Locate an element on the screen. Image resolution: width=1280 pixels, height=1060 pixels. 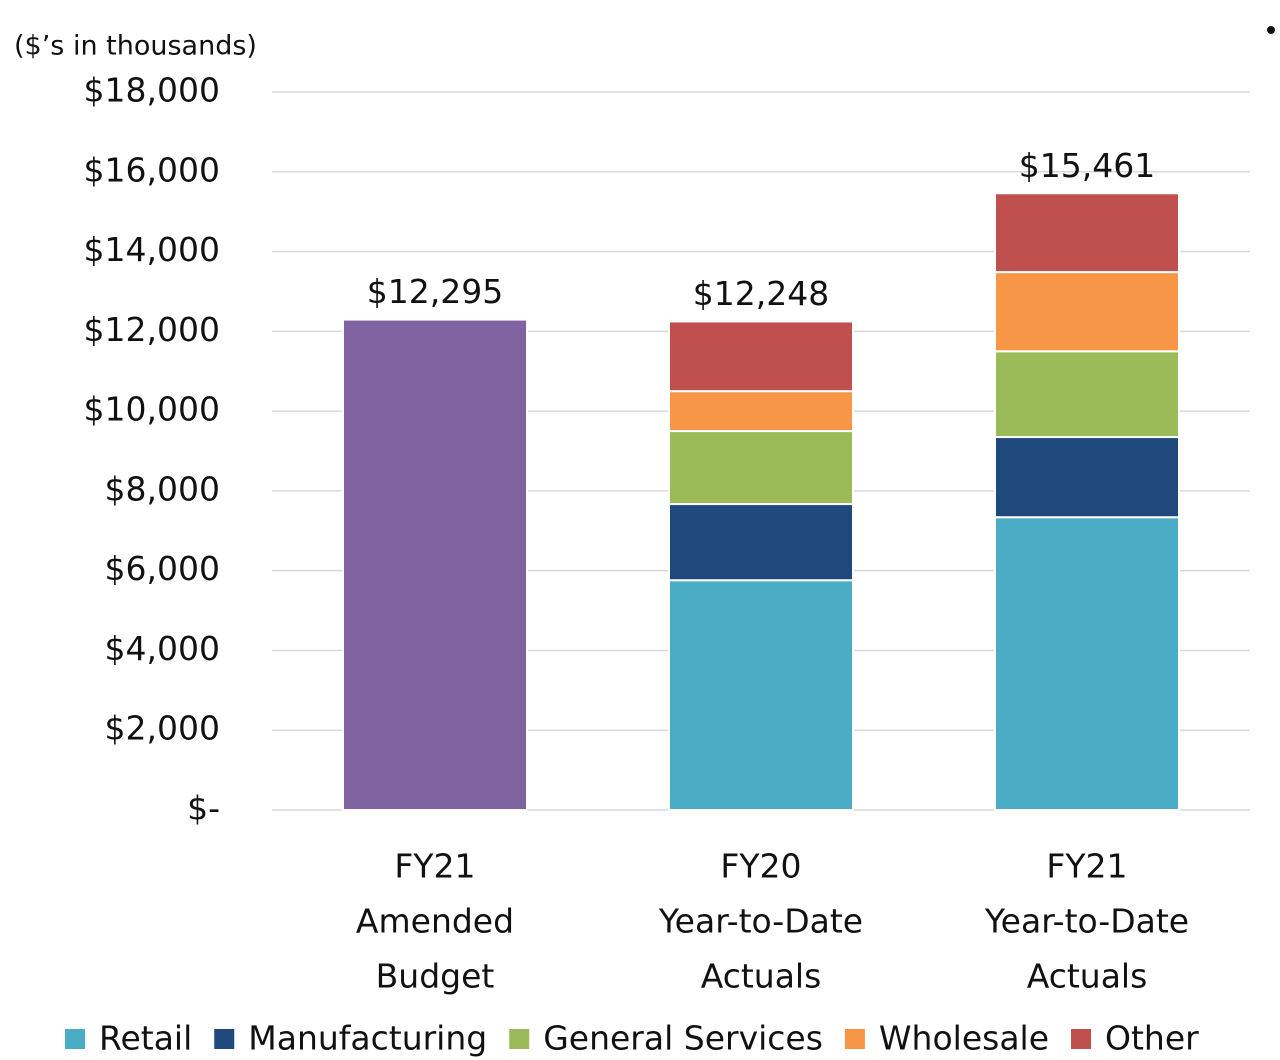
total-label: $15,461 is located at coordinates (1087, 165).